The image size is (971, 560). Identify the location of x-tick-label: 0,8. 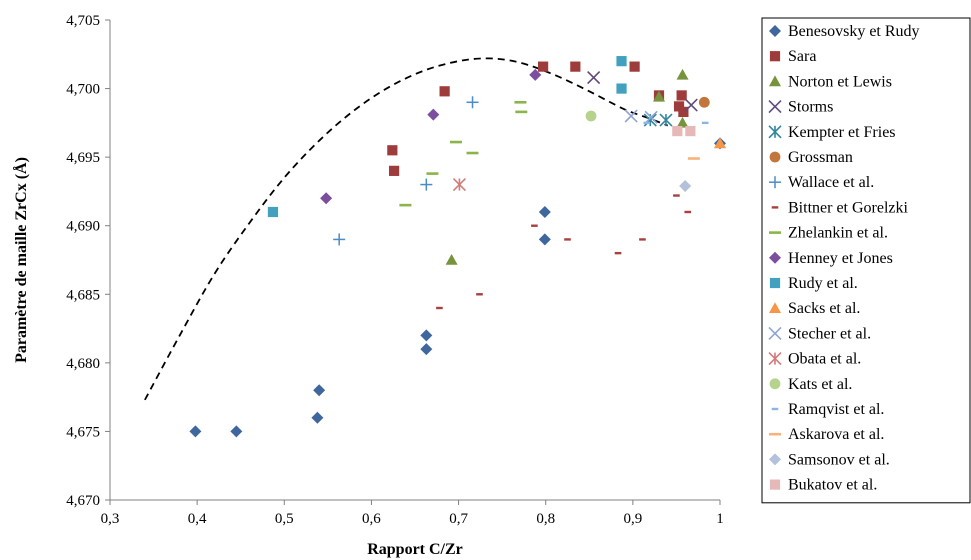
(545, 519).